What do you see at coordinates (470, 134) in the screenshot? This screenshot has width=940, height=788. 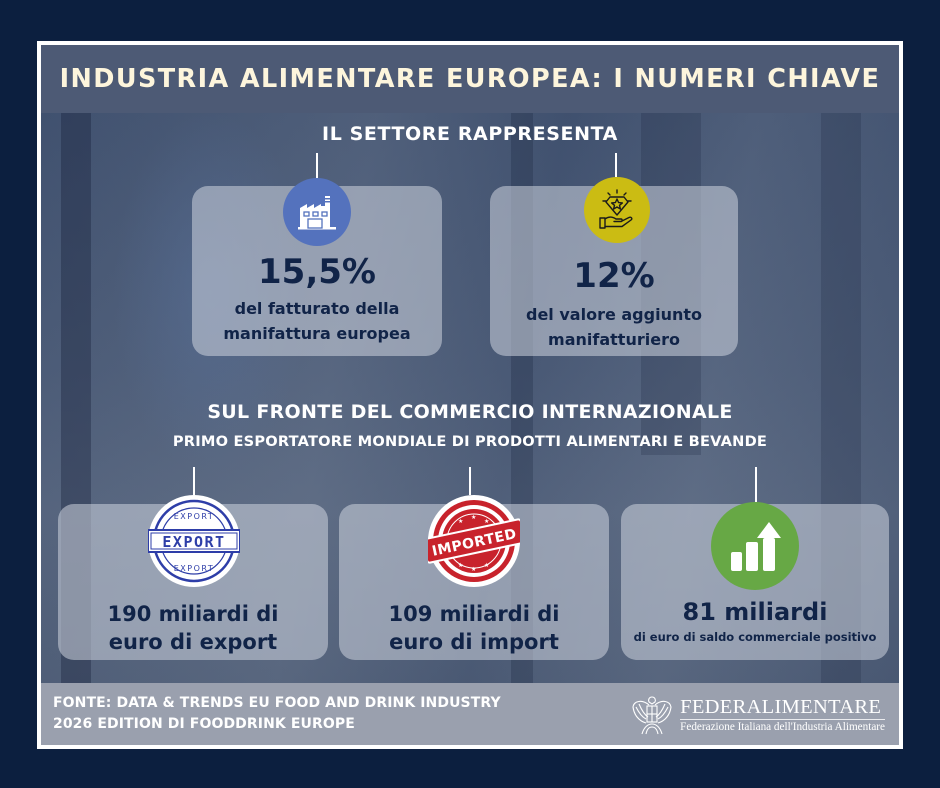 I see `sector-section-title: IL SETTORE RAPPRESENTA` at bounding box center [470, 134].